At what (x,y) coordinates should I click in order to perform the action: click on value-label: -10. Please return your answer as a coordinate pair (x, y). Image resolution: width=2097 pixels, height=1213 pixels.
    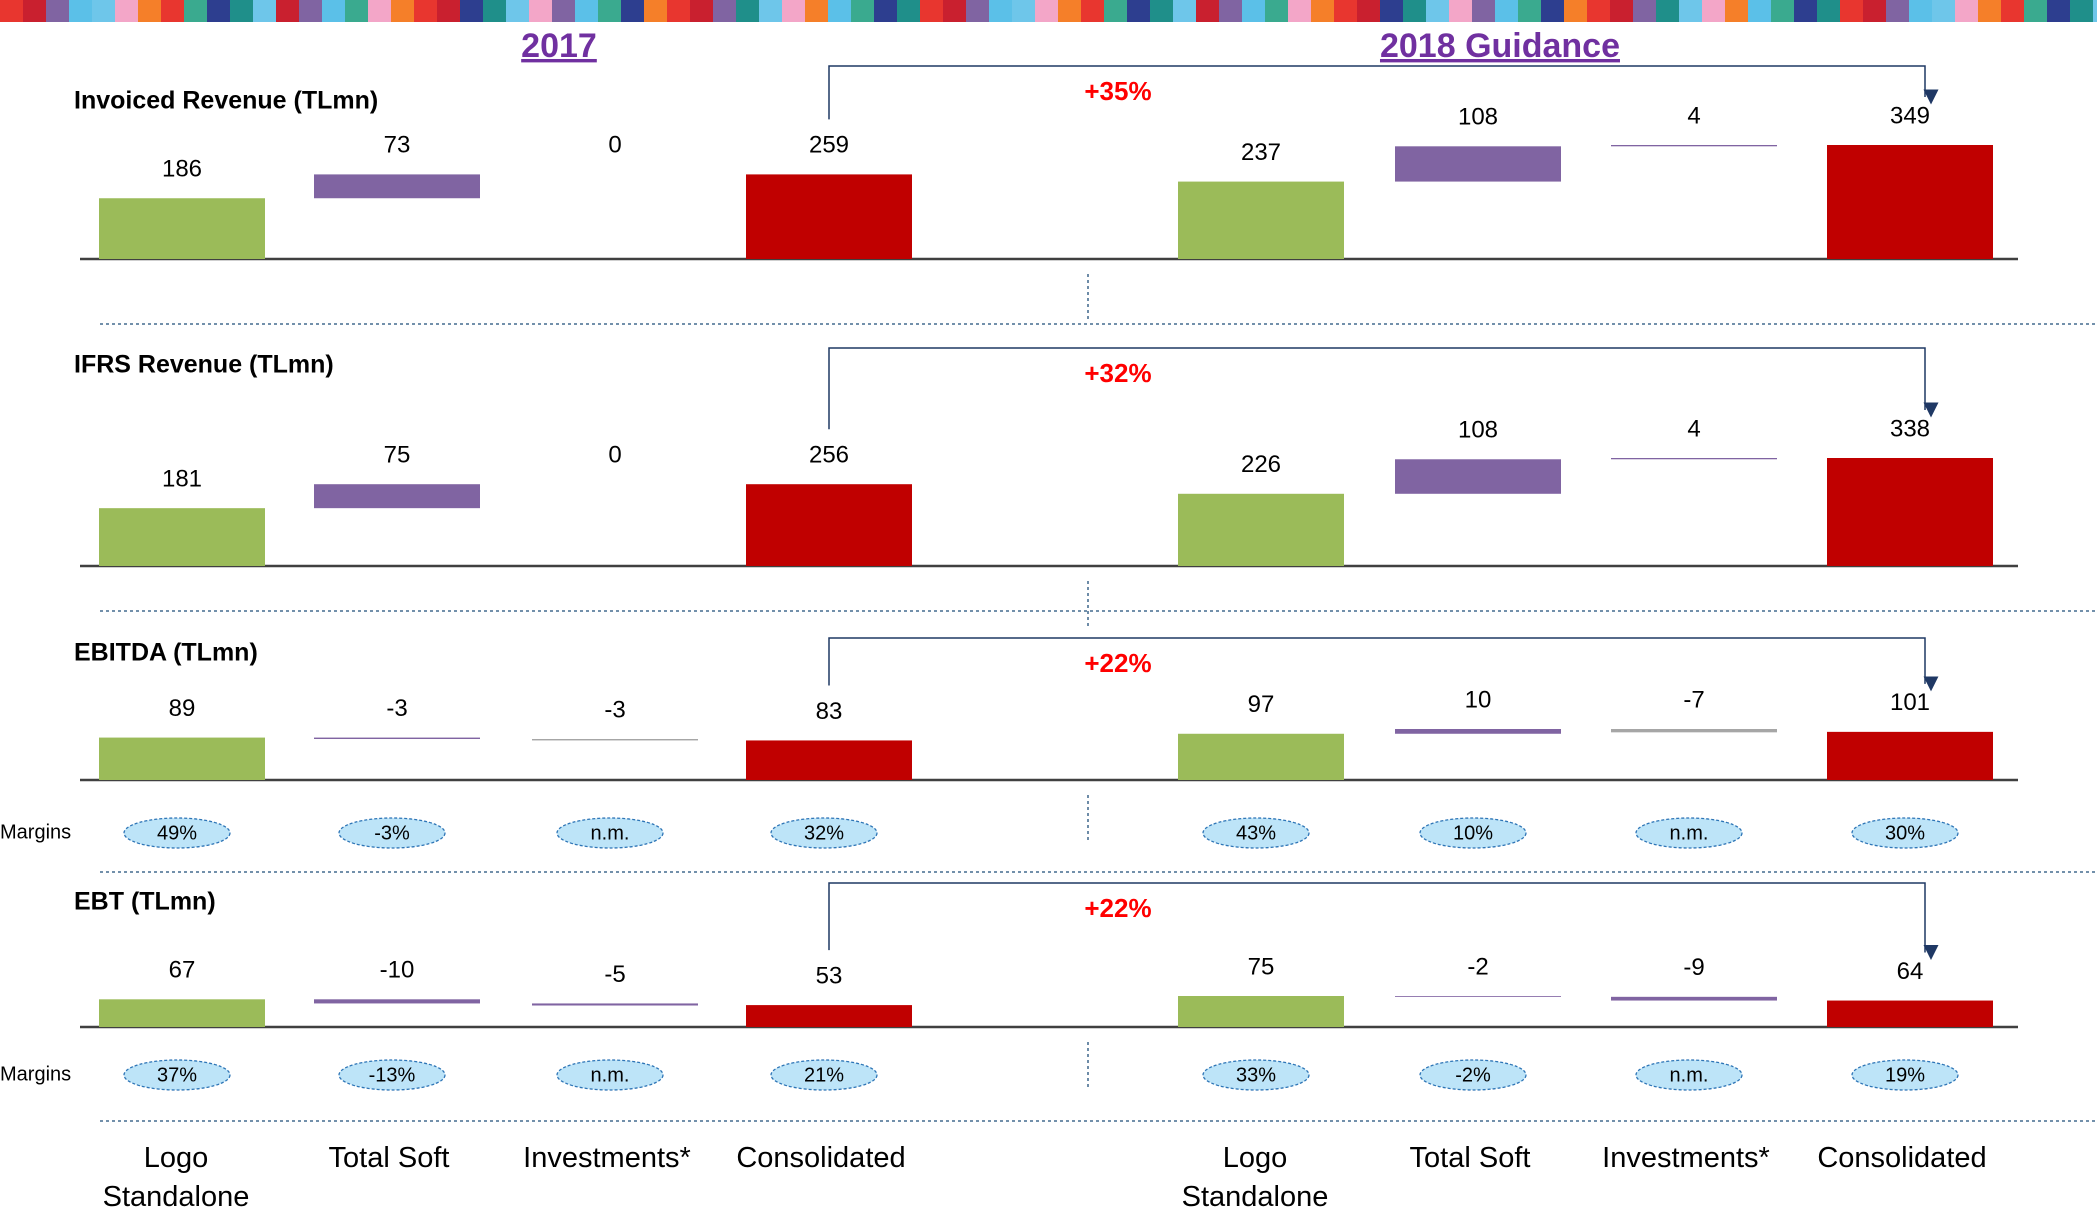
    Looking at the image, I should click on (397, 970).